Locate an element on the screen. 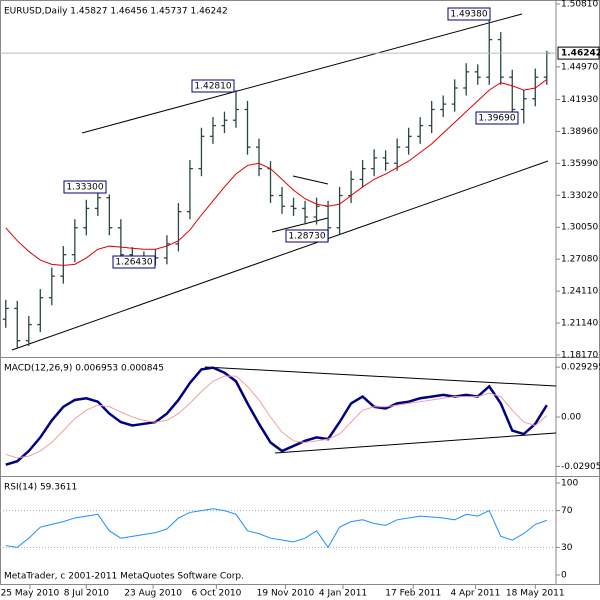 This screenshot has height=600, width=600. annotation: 1.26430 is located at coordinates (133, 263).